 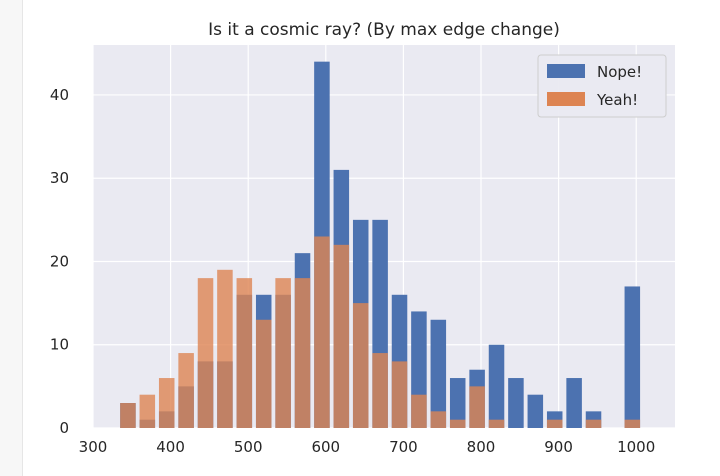 I want to click on legend-label-yeah: Yeah!, so click(x=617, y=100).